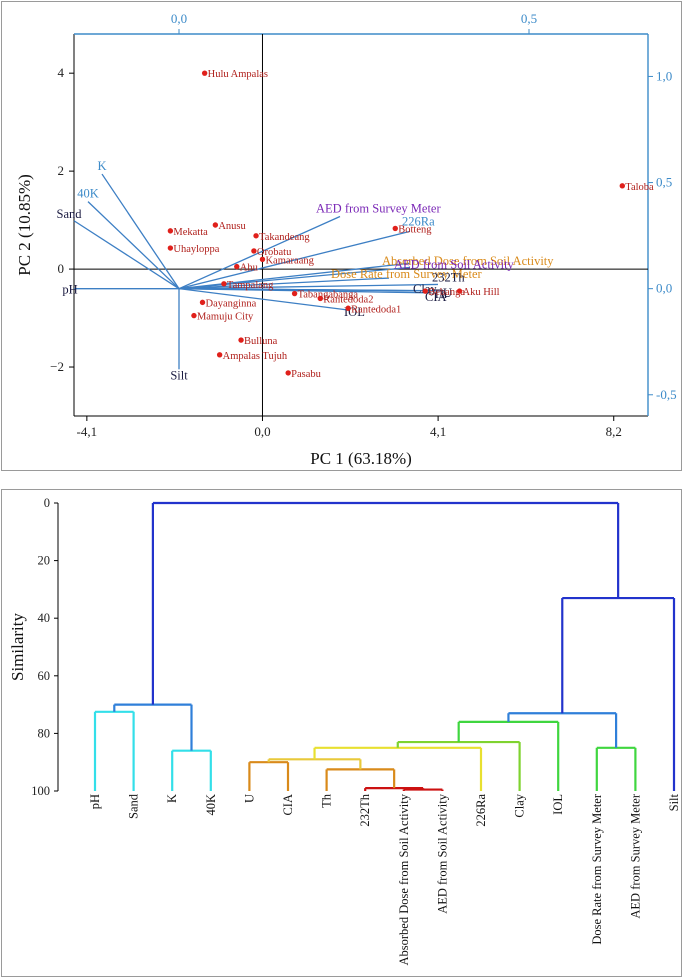 Image resolution: width=685 pixels, height=980 pixels. I want to click on score-label-tampalang: Tampalang, so click(250, 285).